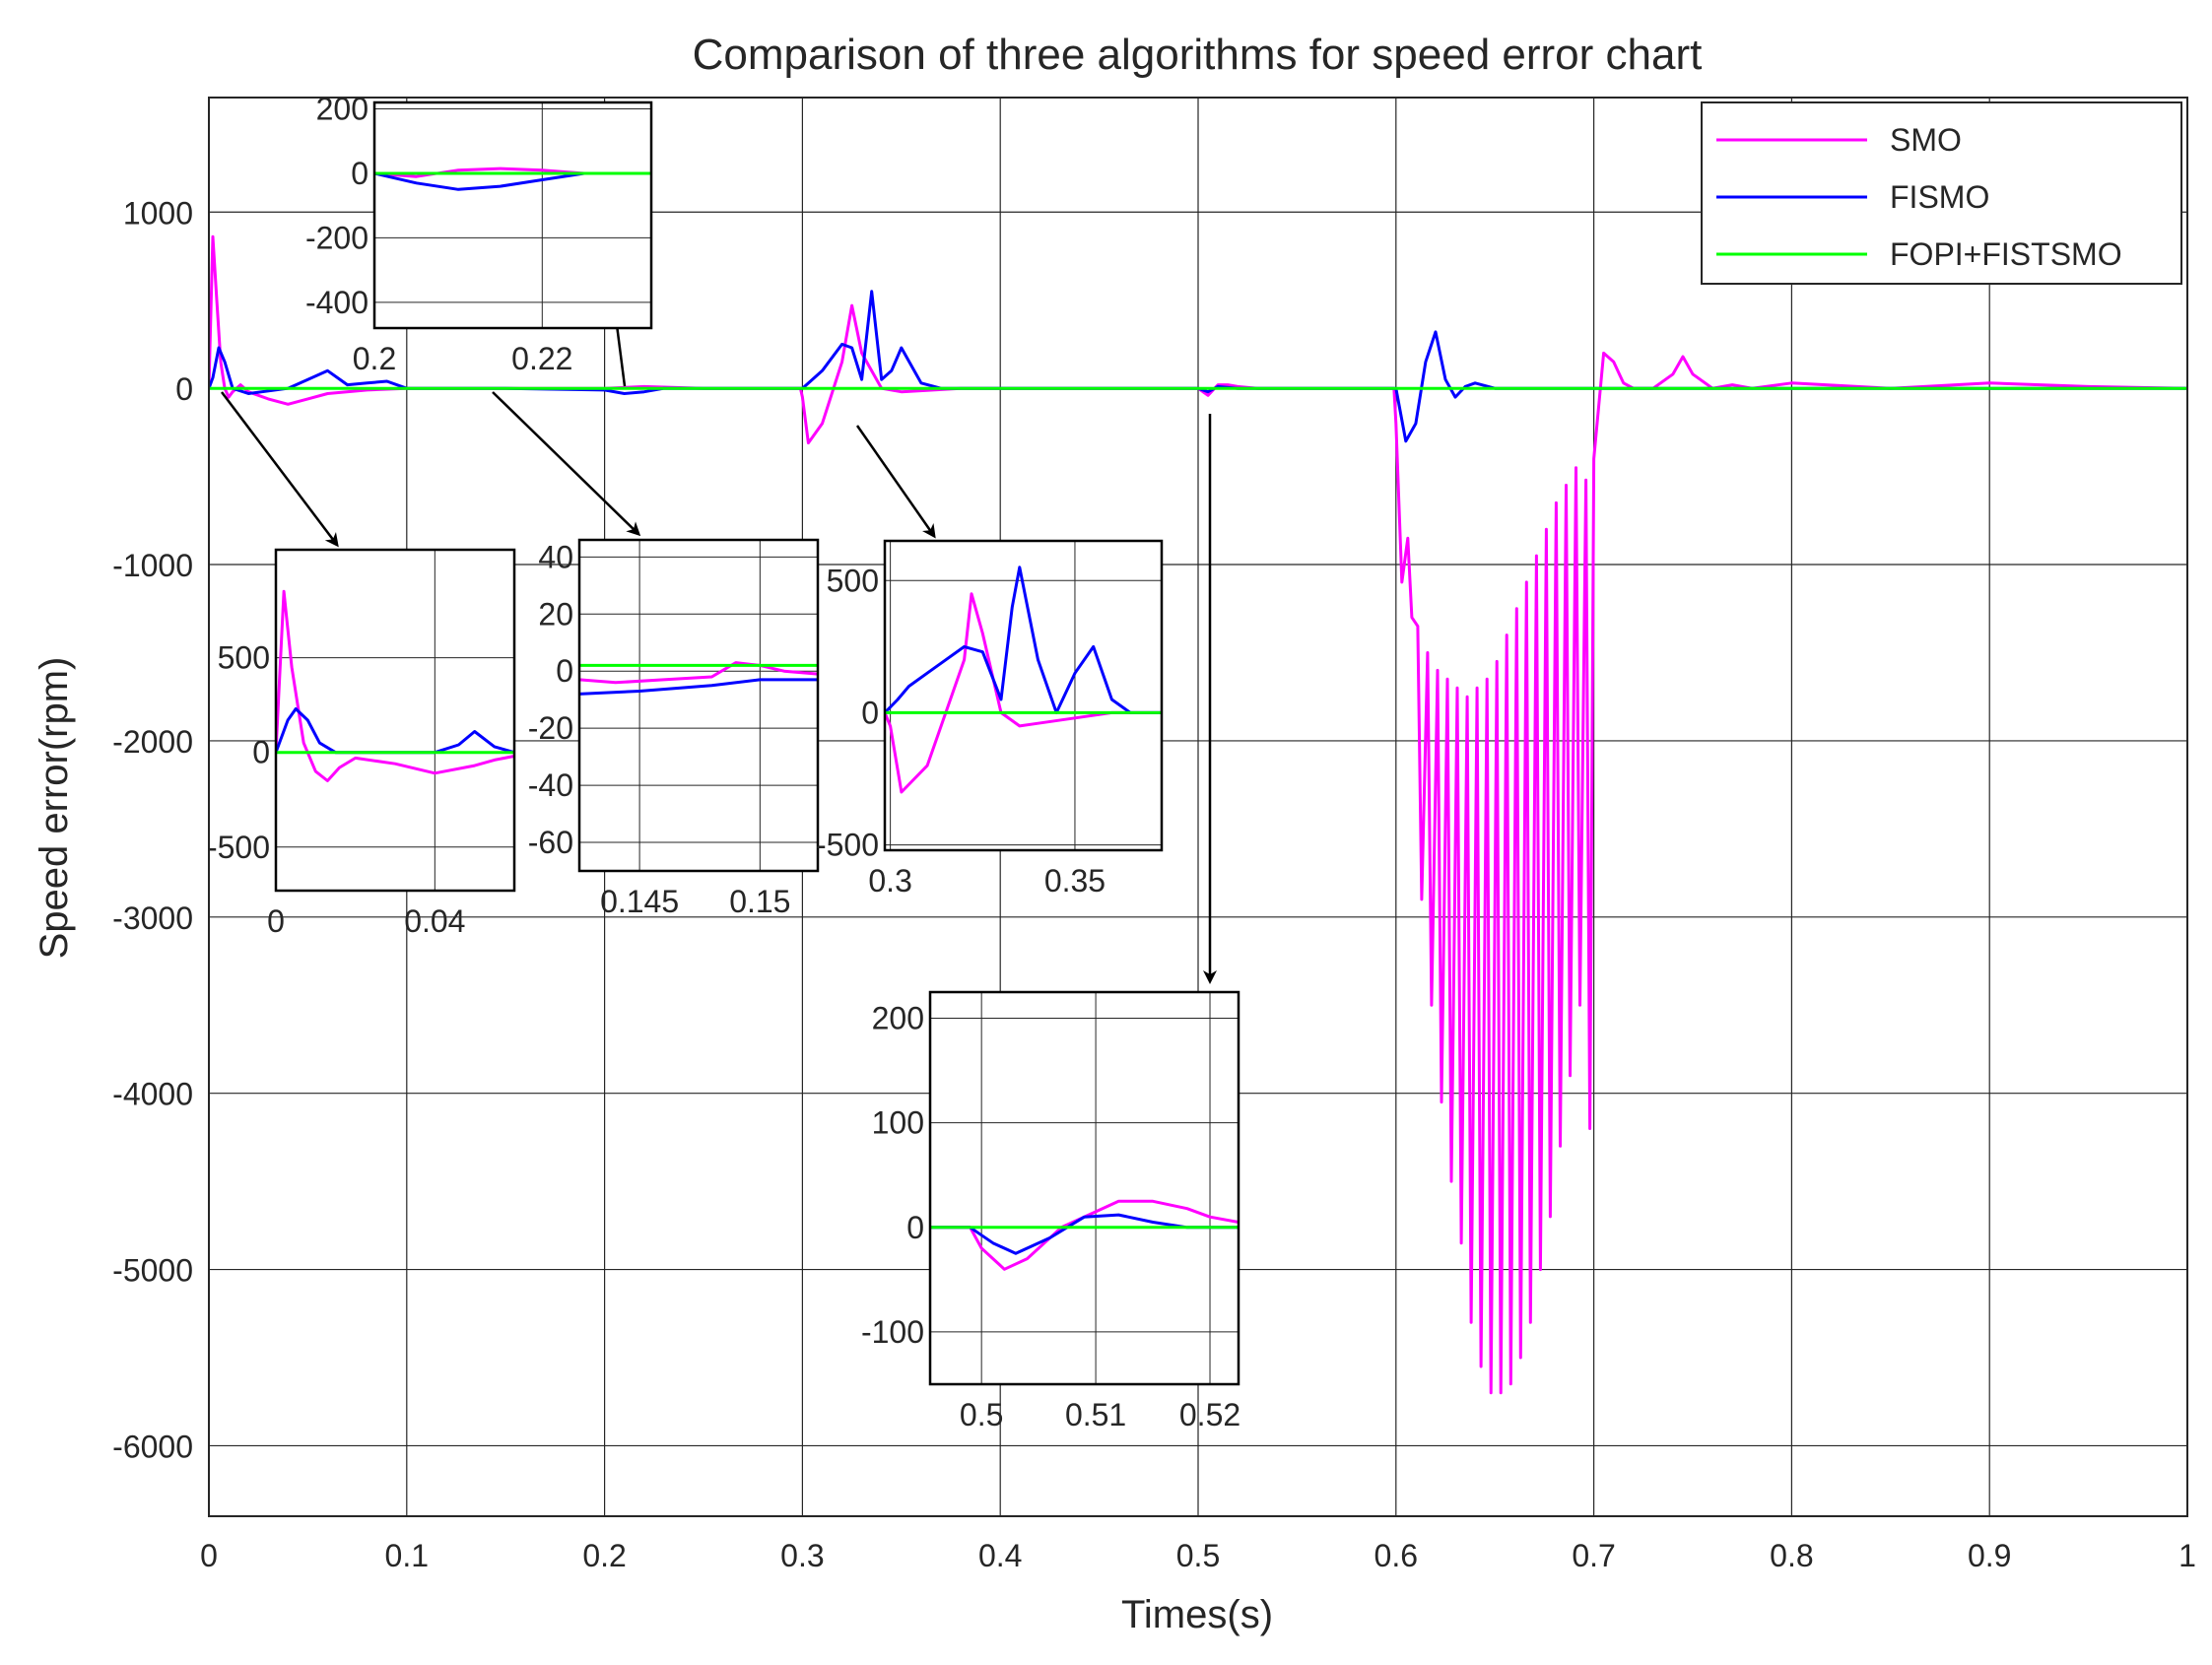 The image size is (2212, 1665). I want to click on x-tick-label: 0.5, so click(1198, 1555).